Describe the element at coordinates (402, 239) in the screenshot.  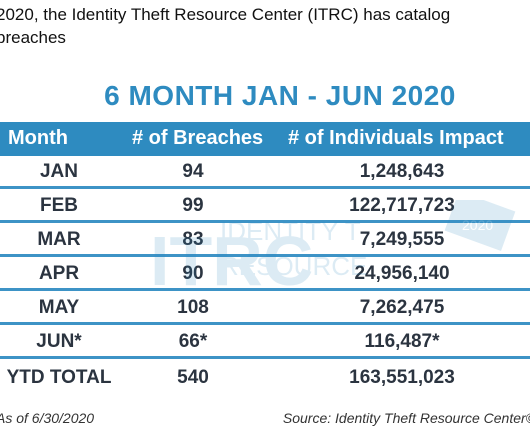
I see `cell-individuals: 7,249,555` at that location.